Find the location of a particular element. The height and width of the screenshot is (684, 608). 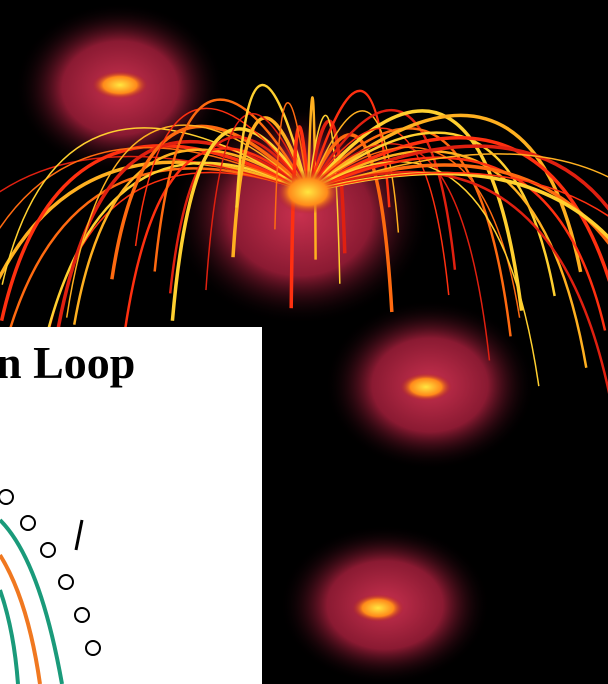

particles is located at coordinates (50, 572).